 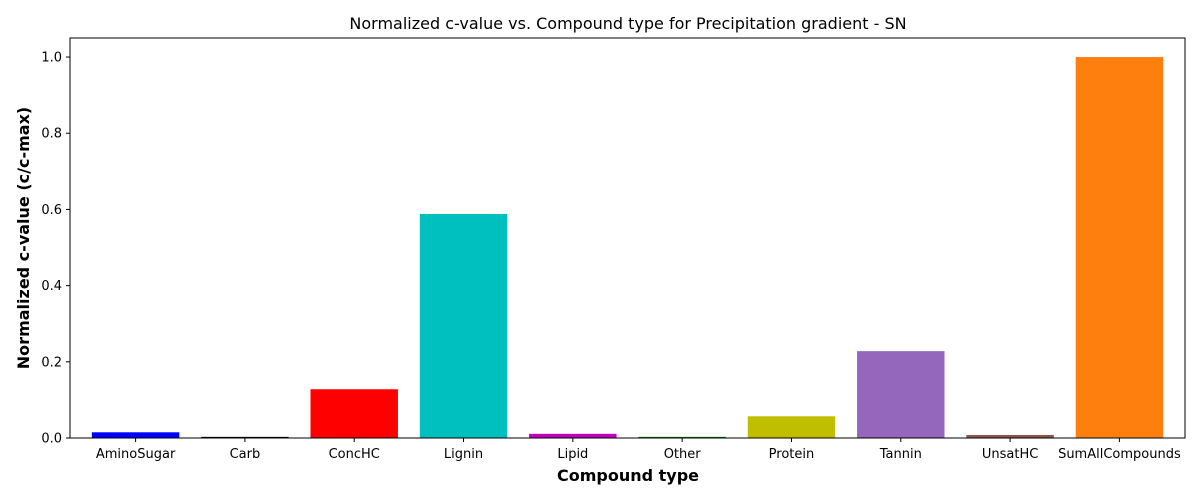 What do you see at coordinates (354, 413) in the screenshot?
I see `bar-conchc` at bounding box center [354, 413].